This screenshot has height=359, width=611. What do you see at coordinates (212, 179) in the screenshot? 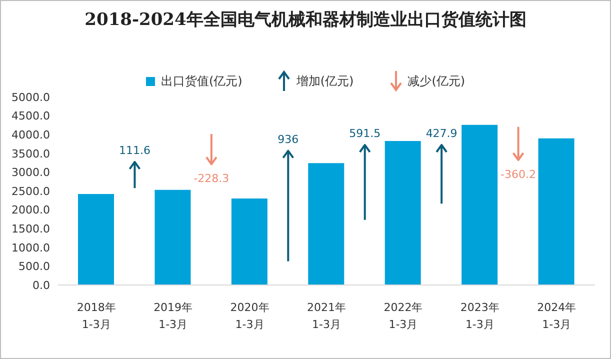
I see `annotation: -228.3` at bounding box center [212, 179].